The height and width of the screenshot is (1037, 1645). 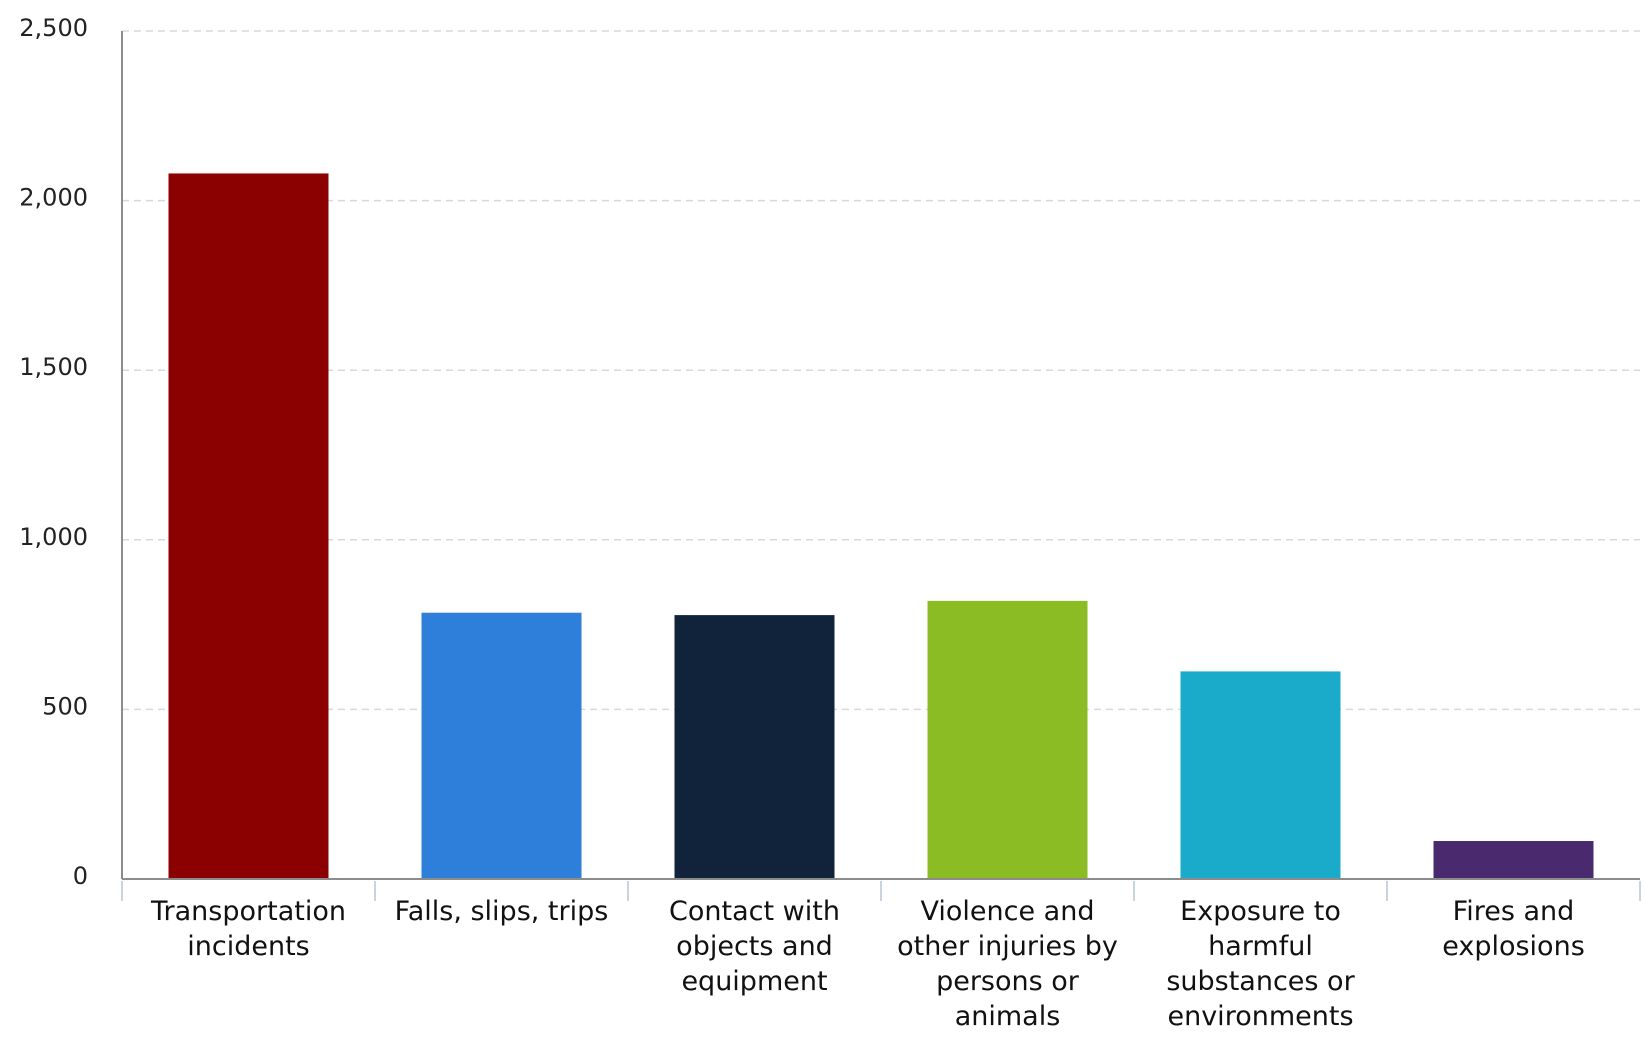 What do you see at coordinates (248, 929) in the screenshot?
I see `x-category-label: Transportation incidents` at bounding box center [248, 929].